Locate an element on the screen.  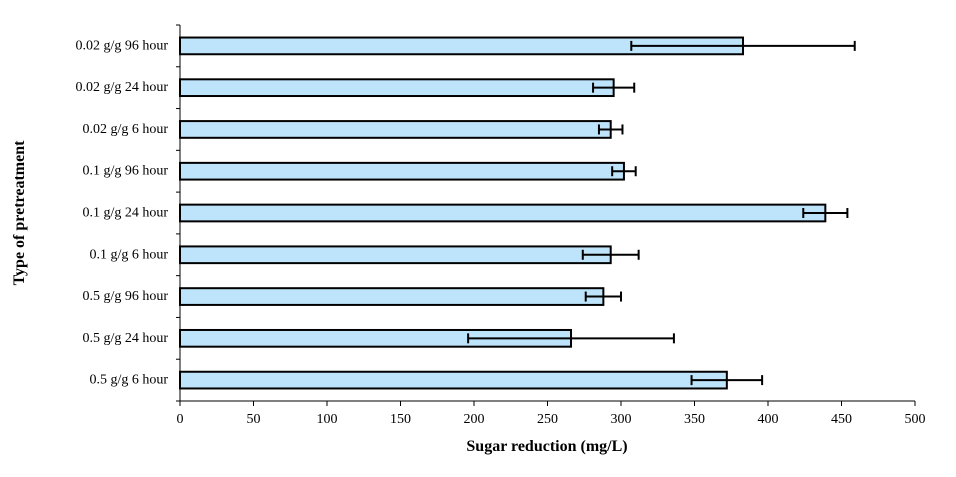
x-tick-label: 500 is located at coordinates (915, 419).